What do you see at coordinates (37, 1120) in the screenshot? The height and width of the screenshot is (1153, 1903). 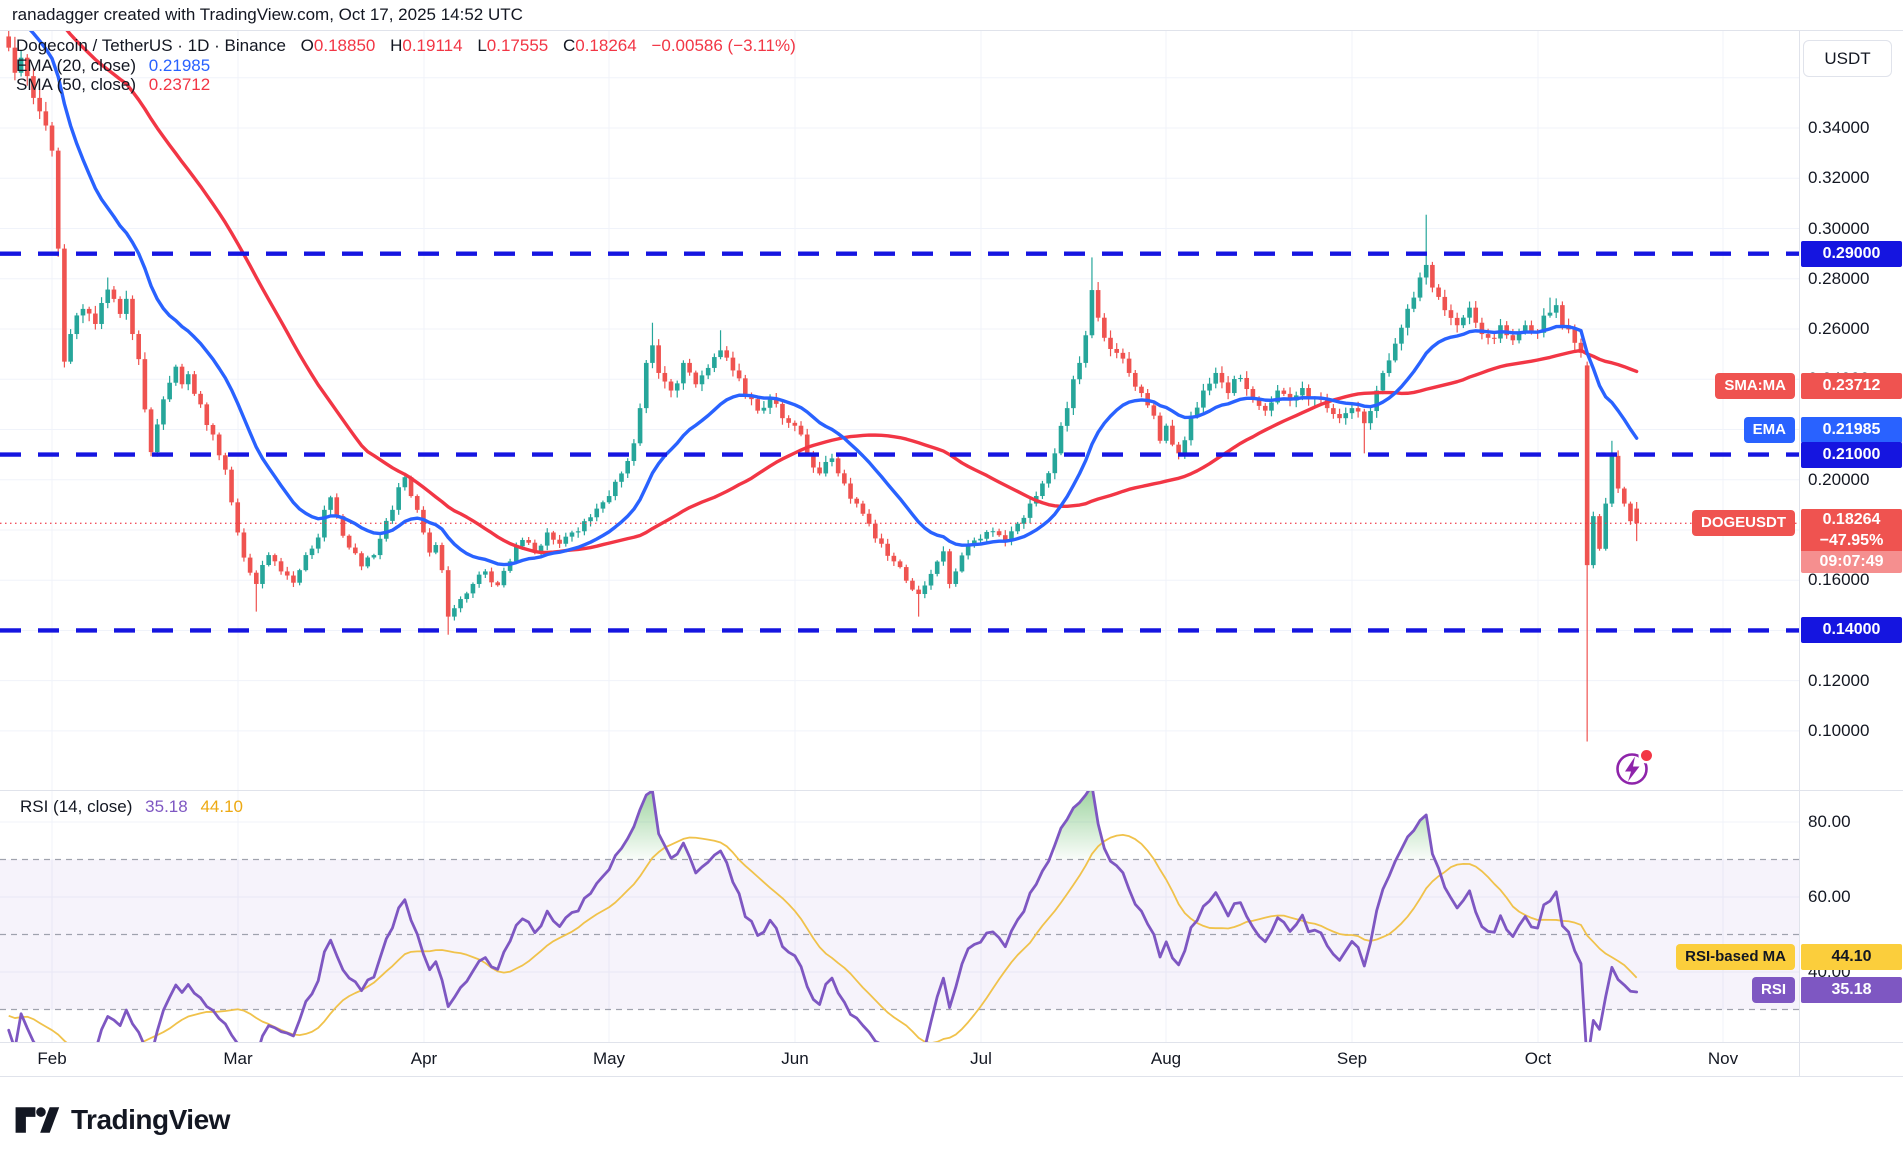 I see `tradingview-mark-icon` at bounding box center [37, 1120].